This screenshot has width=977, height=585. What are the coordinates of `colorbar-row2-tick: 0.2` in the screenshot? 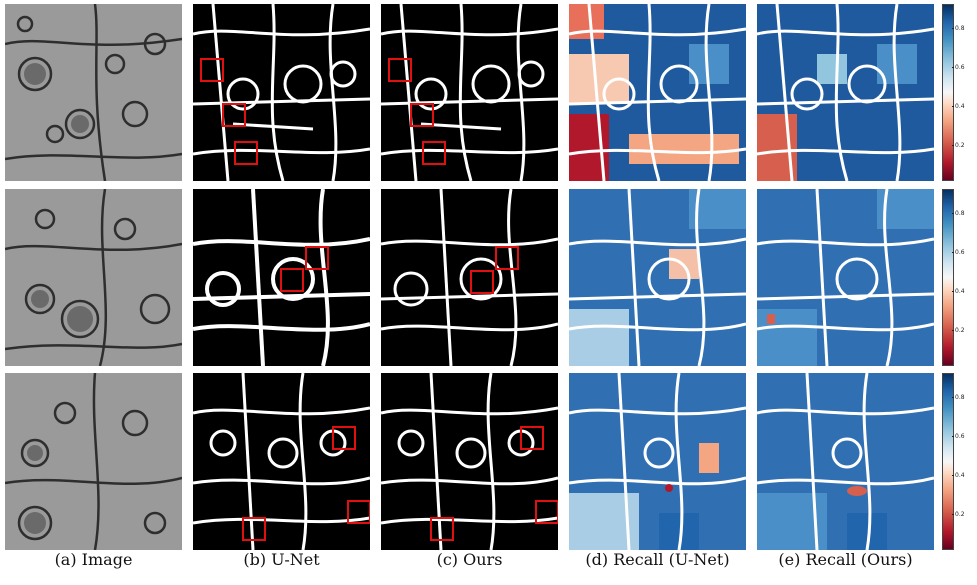 It's located at (958, 330).